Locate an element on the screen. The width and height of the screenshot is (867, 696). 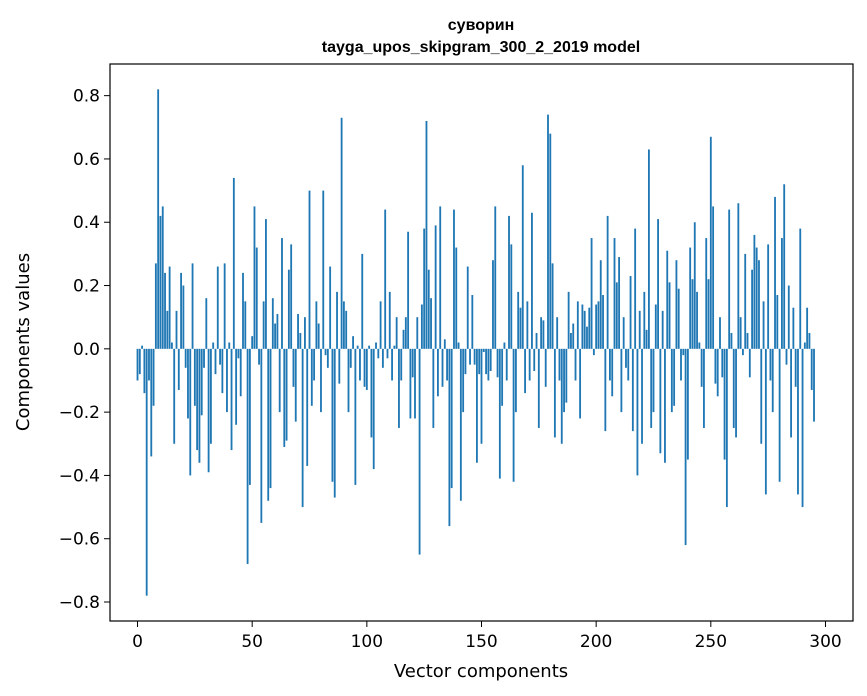
x-tick-label: 50 is located at coordinates (252, 642).